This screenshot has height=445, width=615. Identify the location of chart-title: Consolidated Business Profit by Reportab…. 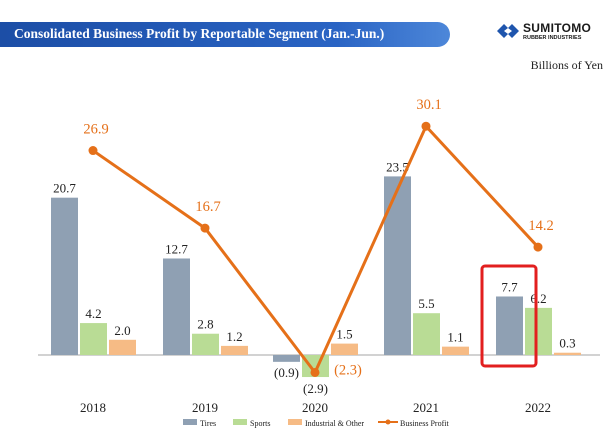
(199, 33).